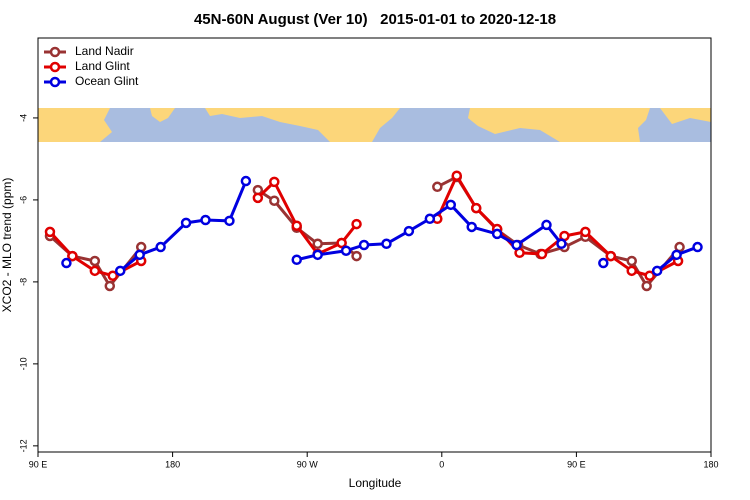 The height and width of the screenshot is (500, 750). I want to click on y-tick-label: -12, so click(23, 445).